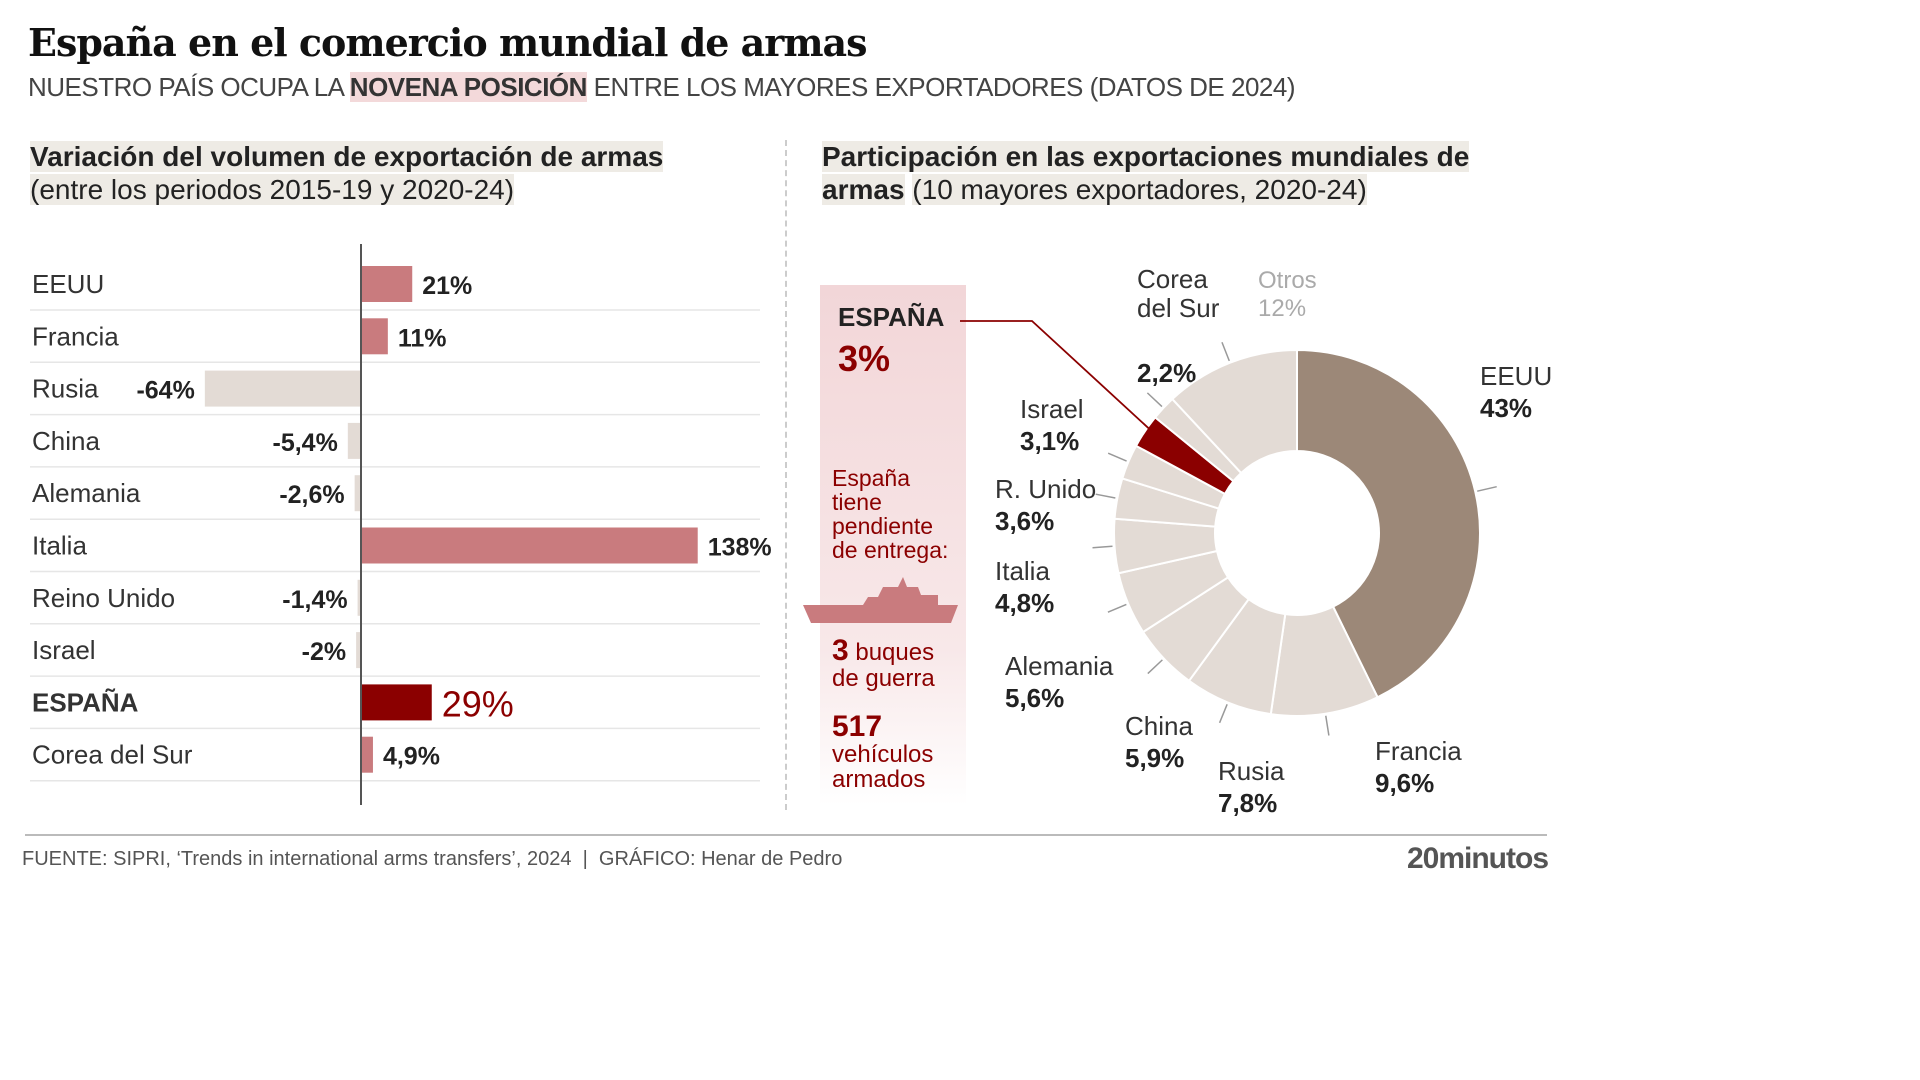 The height and width of the screenshot is (1080, 1920). I want to click on page-title: España en el comercio mundial de armas, so click(448, 42).